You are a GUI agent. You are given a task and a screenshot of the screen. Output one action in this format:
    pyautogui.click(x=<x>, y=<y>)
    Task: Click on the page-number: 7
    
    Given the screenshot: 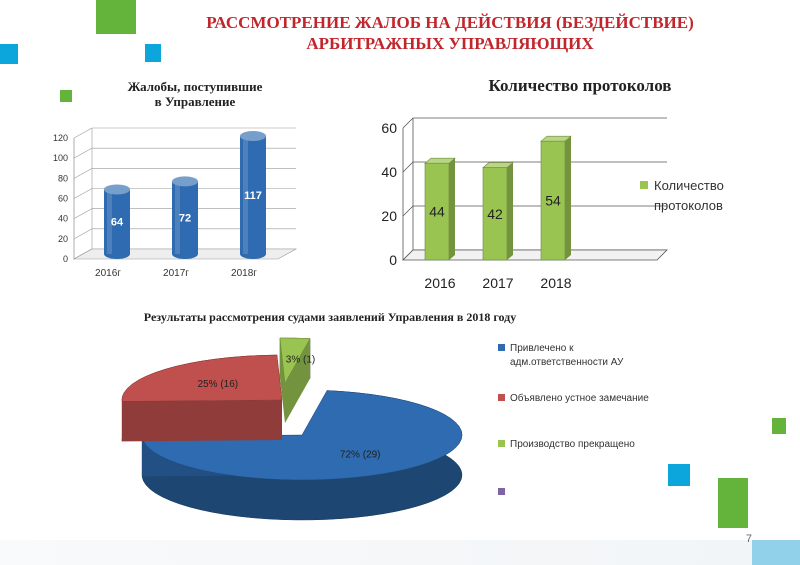 What is the action you would take?
    pyautogui.click(x=748, y=539)
    